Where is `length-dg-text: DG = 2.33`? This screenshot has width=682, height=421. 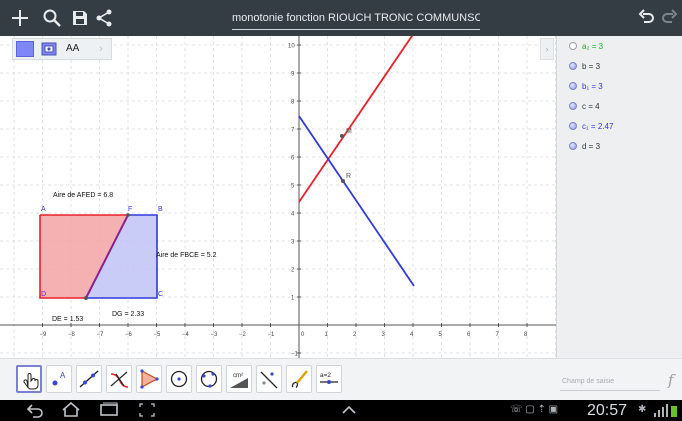 length-dg-text: DG = 2.33 is located at coordinates (128, 314).